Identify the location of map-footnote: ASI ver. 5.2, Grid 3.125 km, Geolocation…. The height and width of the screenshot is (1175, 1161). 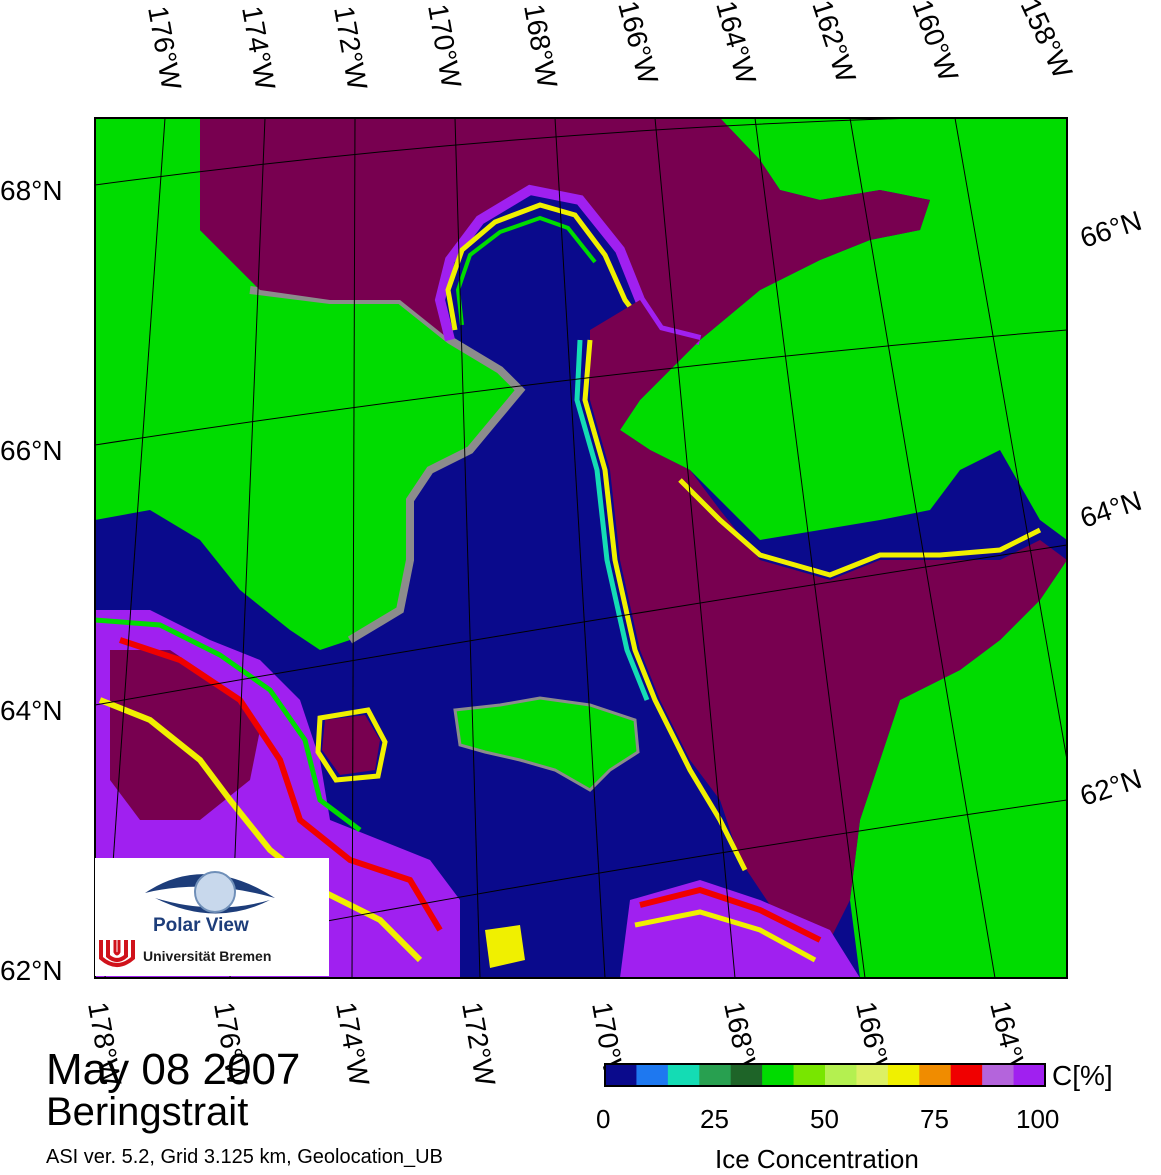
(244, 1157).